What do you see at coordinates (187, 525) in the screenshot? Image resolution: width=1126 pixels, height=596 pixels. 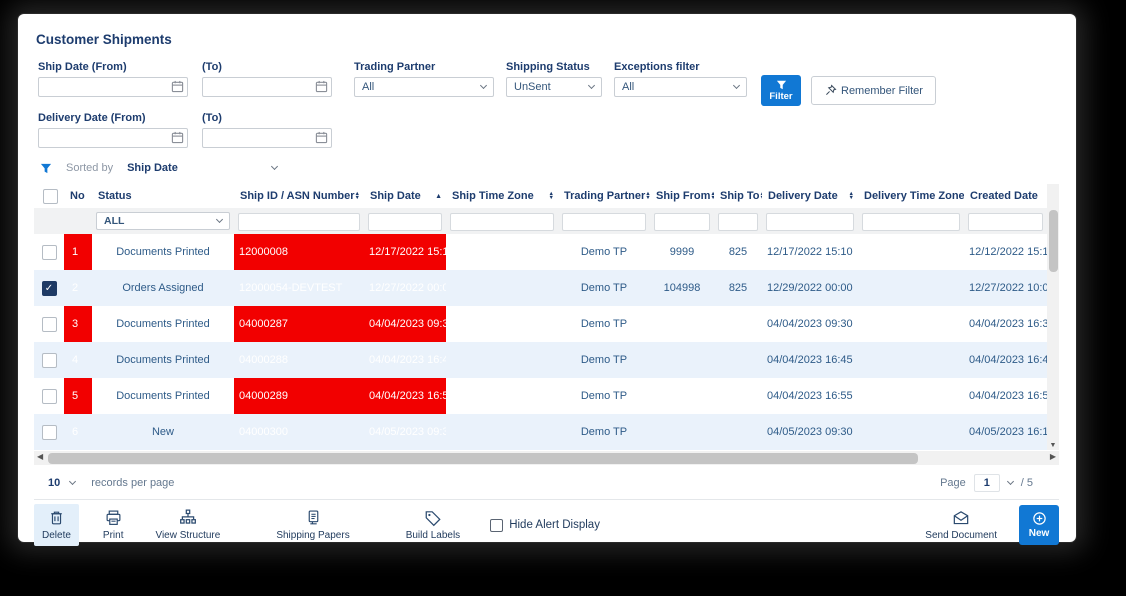 I see `view-structure-button: View Structure` at bounding box center [187, 525].